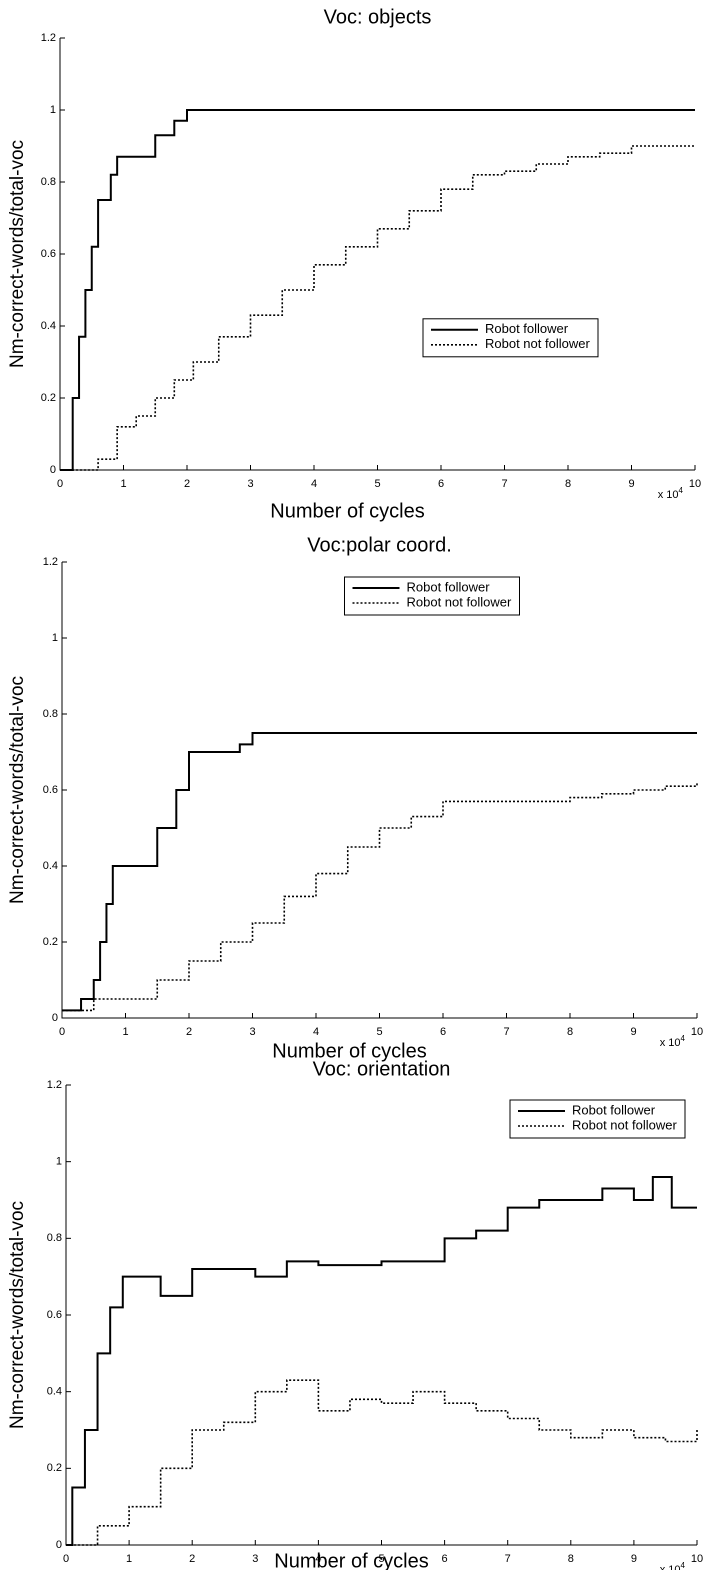 The width and height of the screenshot is (705, 1575). What do you see at coordinates (382, 1069) in the screenshot?
I see `chart-title: Voc: orientation` at bounding box center [382, 1069].